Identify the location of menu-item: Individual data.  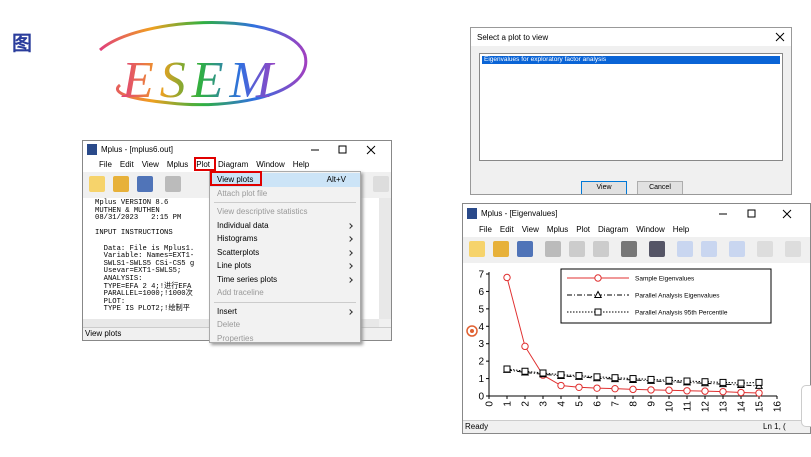
(285, 226).